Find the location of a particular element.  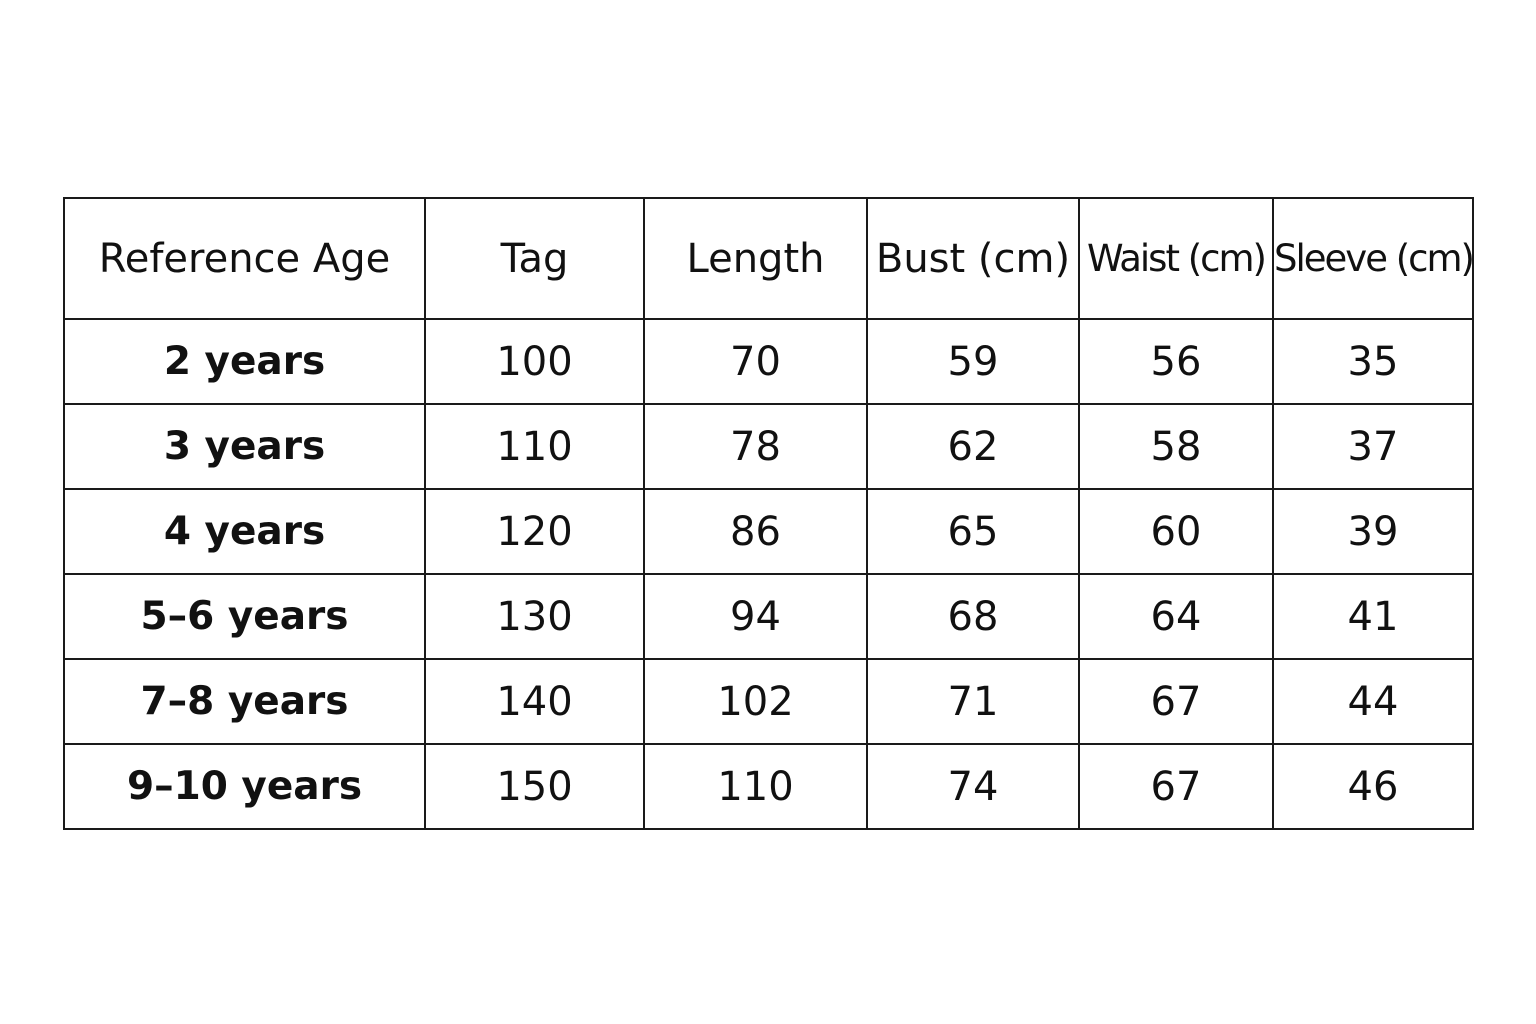

cell-length: 94 is located at coordinates (755, 616).